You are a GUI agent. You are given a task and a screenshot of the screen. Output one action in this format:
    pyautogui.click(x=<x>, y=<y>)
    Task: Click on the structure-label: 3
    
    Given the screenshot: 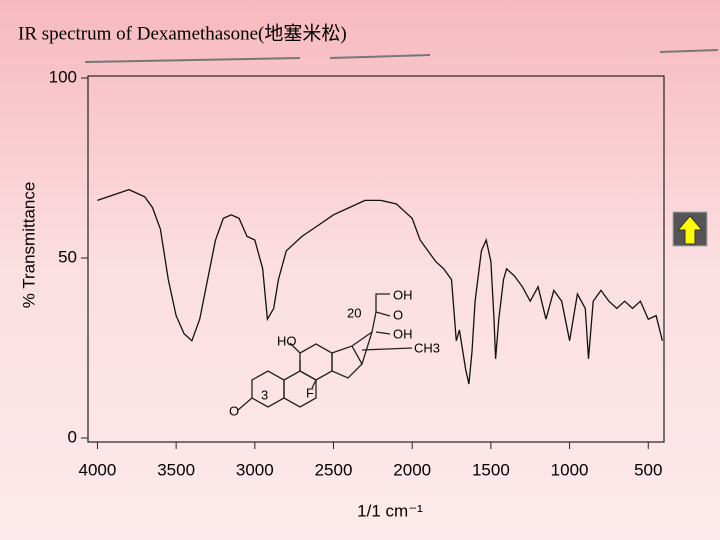 What is the action you would take?
    pyautogui.click(x=264, y=394)
    